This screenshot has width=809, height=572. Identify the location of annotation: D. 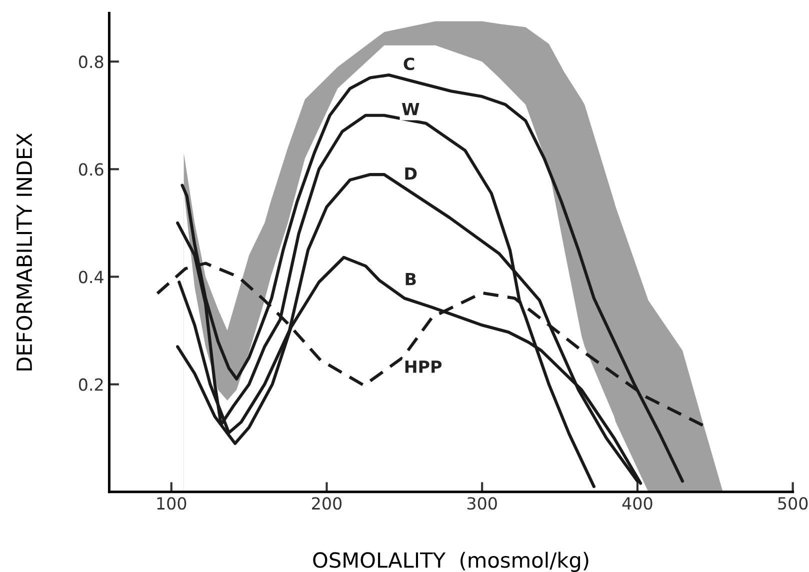
(411, 174).